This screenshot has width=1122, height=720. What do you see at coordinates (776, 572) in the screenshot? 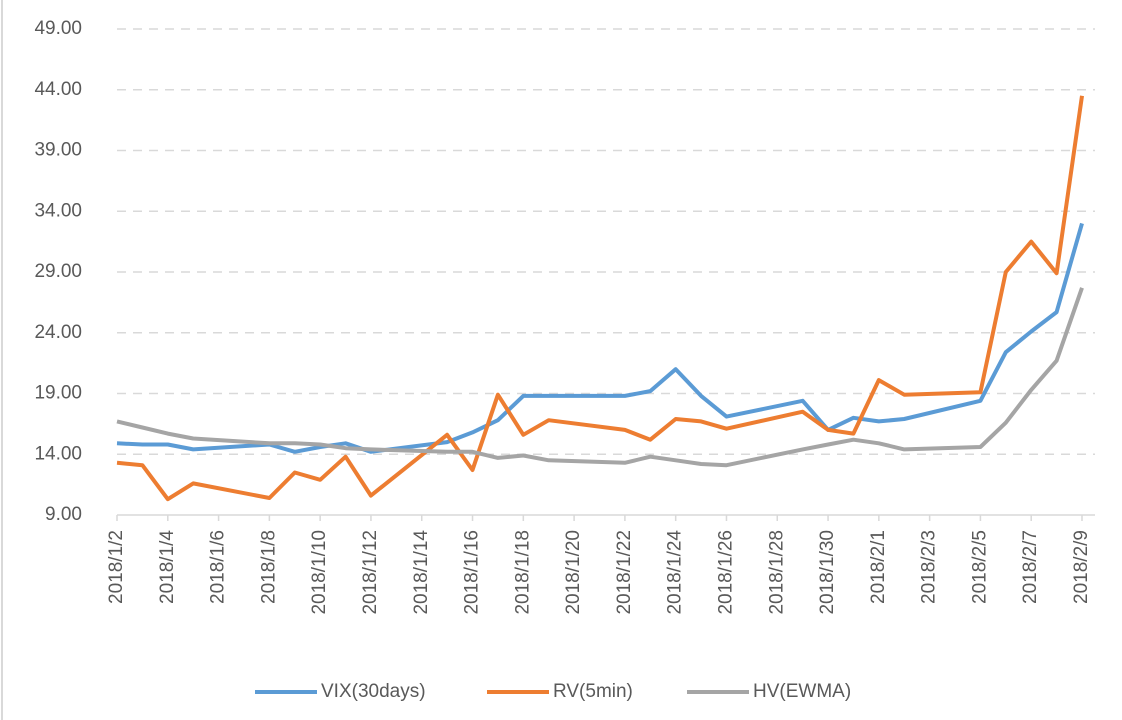
I see `x-tick-label: 2018/1/28` at bounding box center [776, 572].